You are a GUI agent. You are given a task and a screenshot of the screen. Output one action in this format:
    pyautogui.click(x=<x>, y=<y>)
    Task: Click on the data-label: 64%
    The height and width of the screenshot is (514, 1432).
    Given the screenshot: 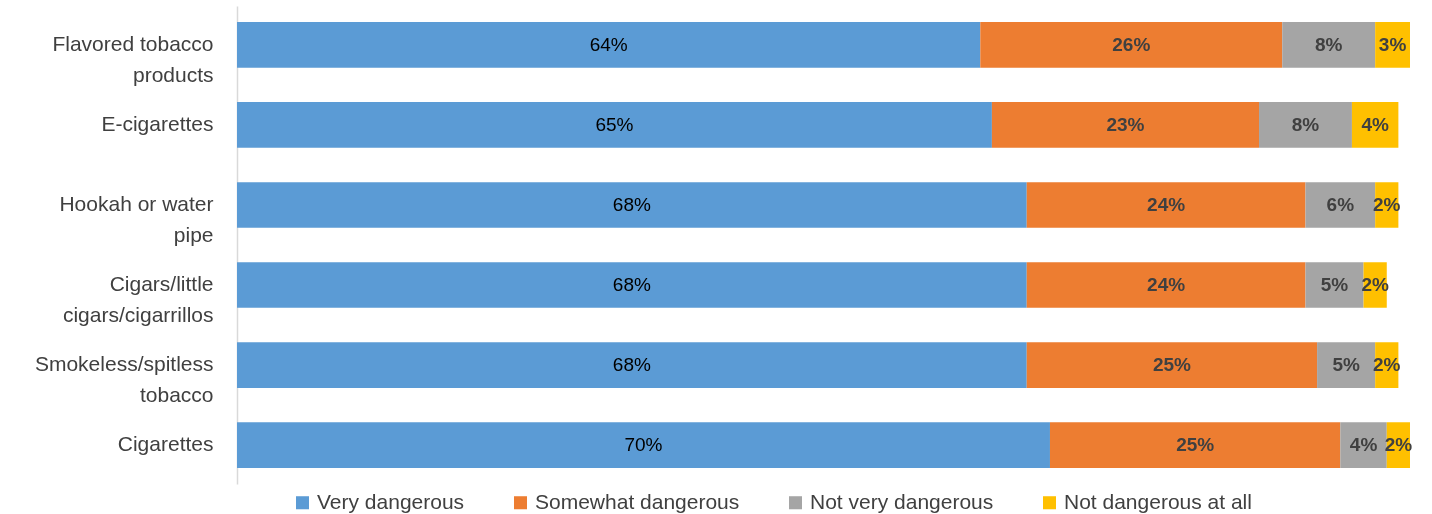 What is the action you would take?
    pyautogui.click(x=608, y=44)
    